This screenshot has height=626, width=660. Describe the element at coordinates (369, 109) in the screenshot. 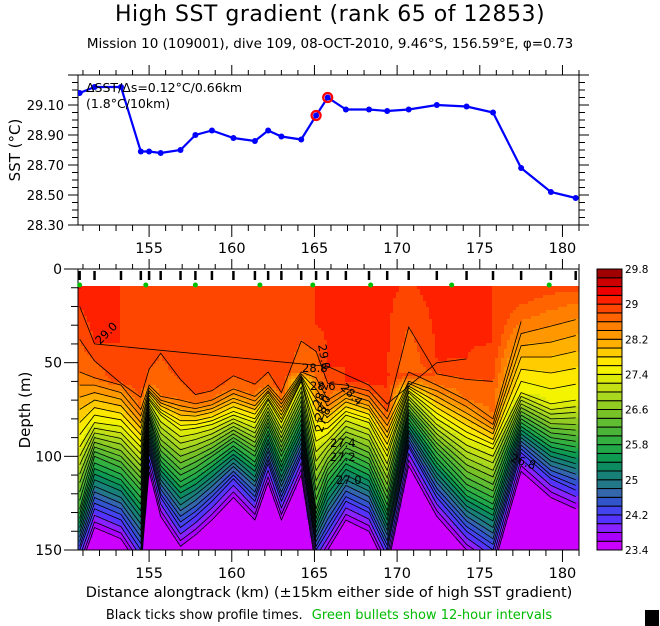

I see `sst-data-point` at that location.